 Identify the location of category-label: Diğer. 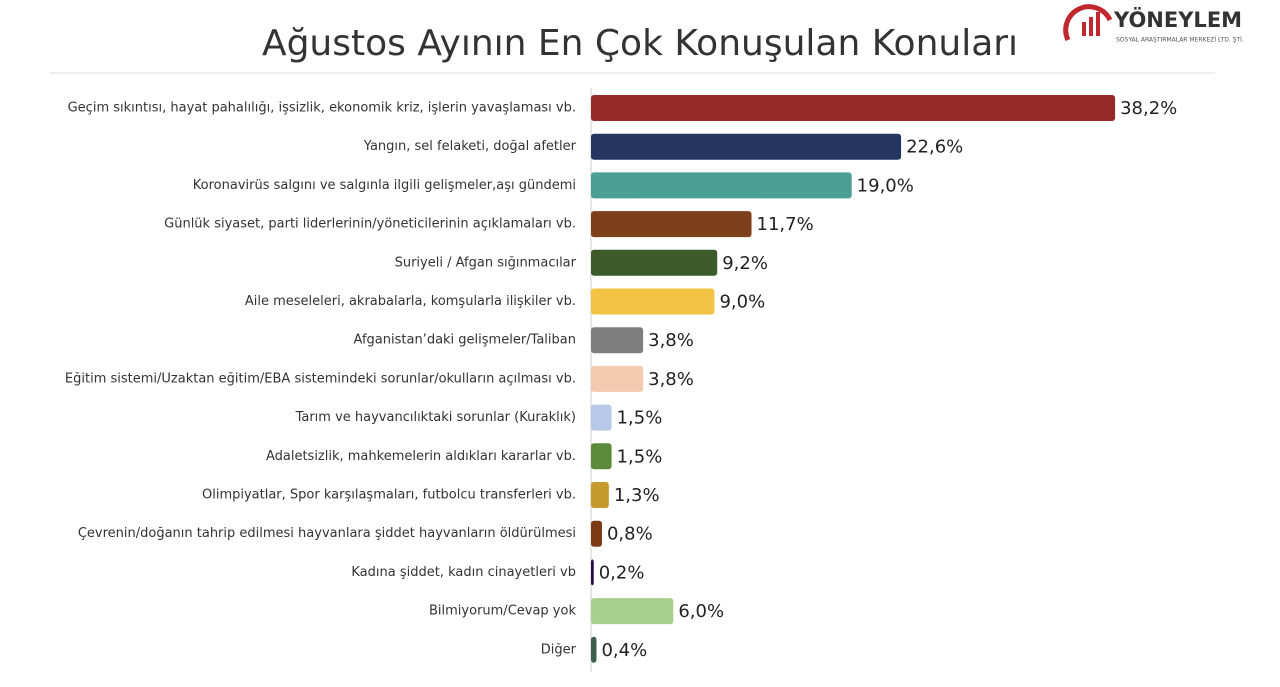
(559, 649).